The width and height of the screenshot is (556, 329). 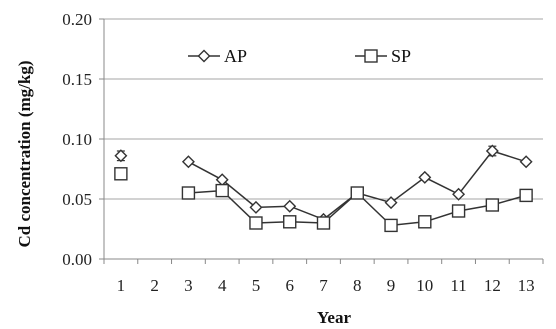 I want to click on y-tick-label: 0.00, so click(x=77, y=259).